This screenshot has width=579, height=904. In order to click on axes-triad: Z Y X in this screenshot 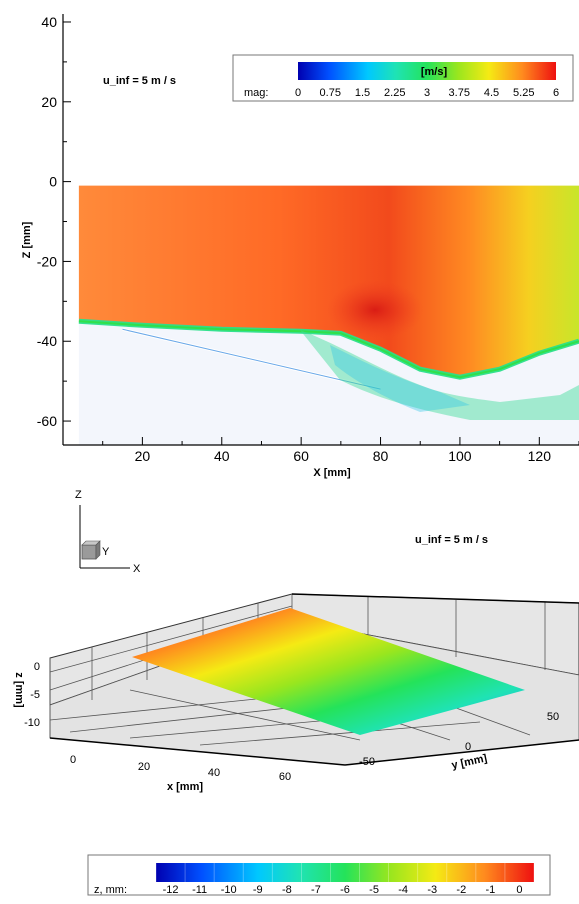, I will do `click(108, 532)`.